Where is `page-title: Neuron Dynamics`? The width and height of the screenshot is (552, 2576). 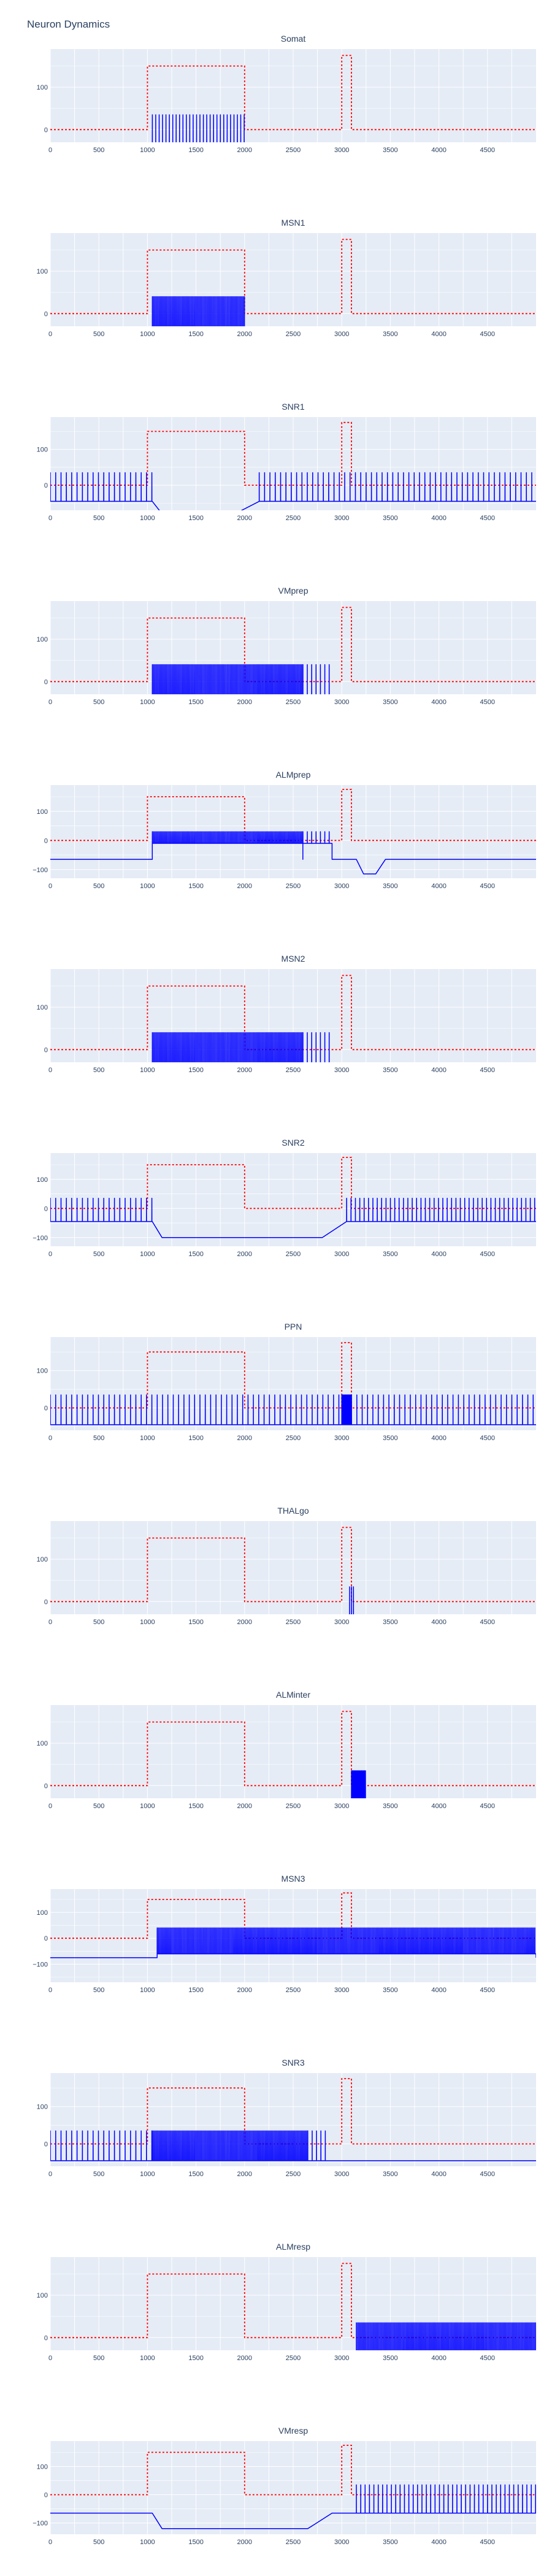 page-title: Neuron Dynamics is located at coordinates (68, 24).